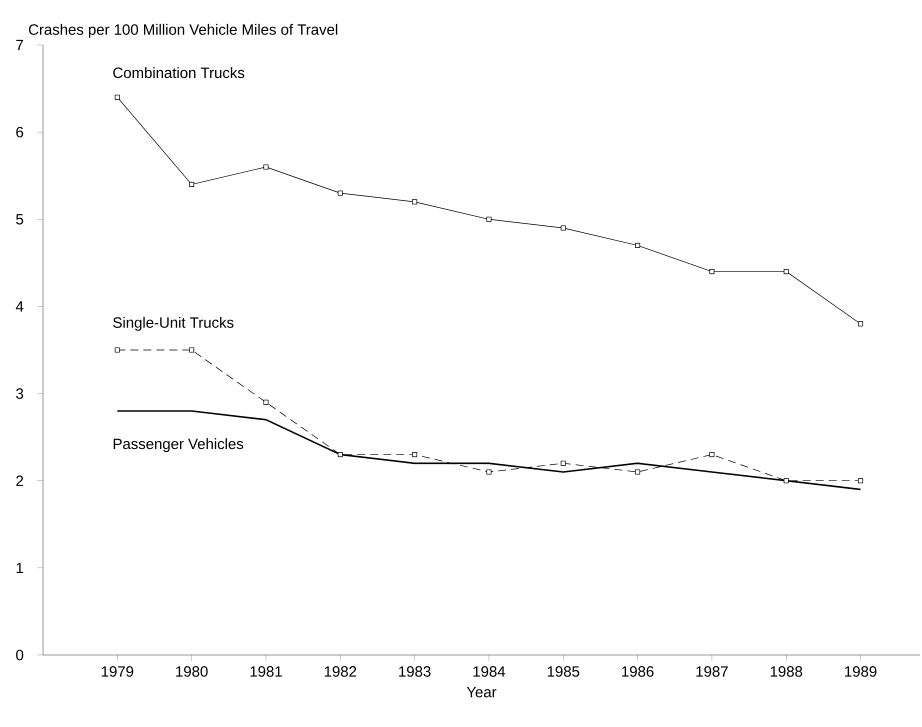 Image resolution: width=922 pixels, height=727 pixels. I want to click on x-tick-label: 1981, so click(266, 671).